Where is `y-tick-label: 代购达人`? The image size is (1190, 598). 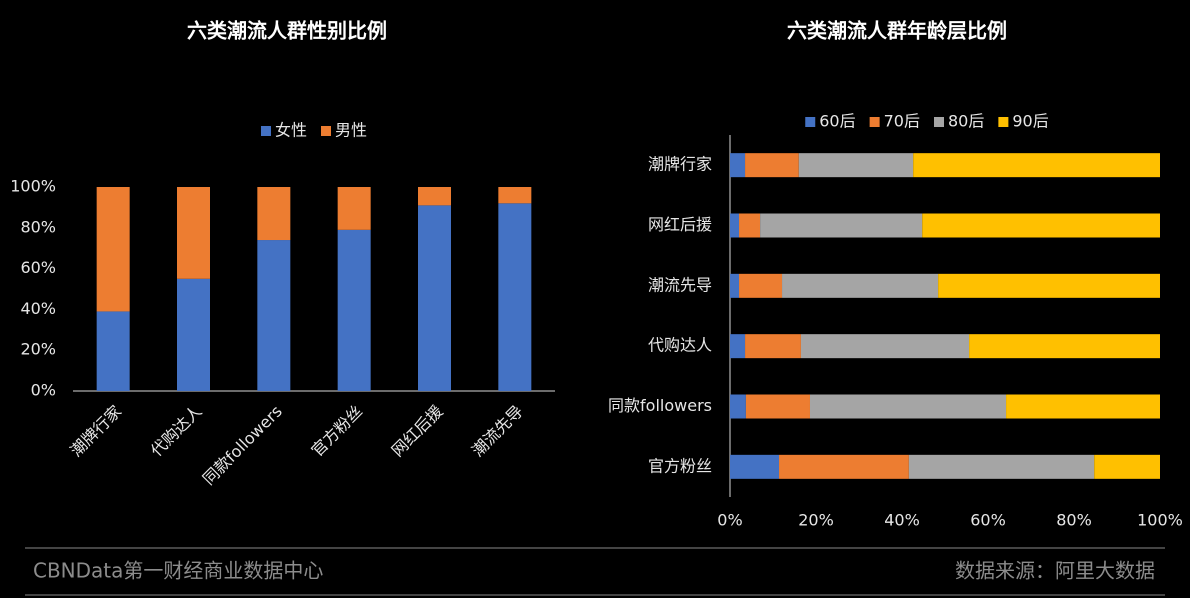
y-tick-label: 代购达人 is located at coordinates (680, 345).